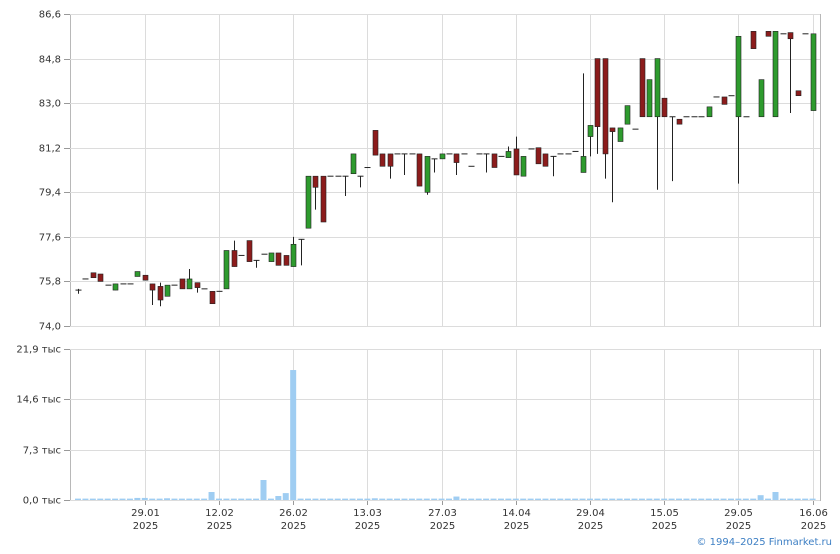  I want to click on credit: © 1994–2025 Finmarket.ru, so click(764, 542).